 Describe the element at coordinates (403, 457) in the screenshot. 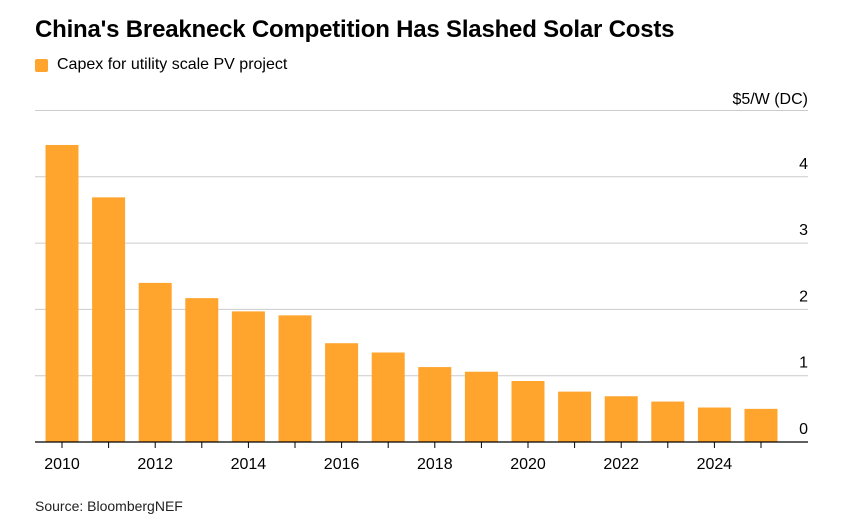

I see `x-axis-ticks: 2010 2012 2014 2016 2018 2020 2022 2024` at that location.